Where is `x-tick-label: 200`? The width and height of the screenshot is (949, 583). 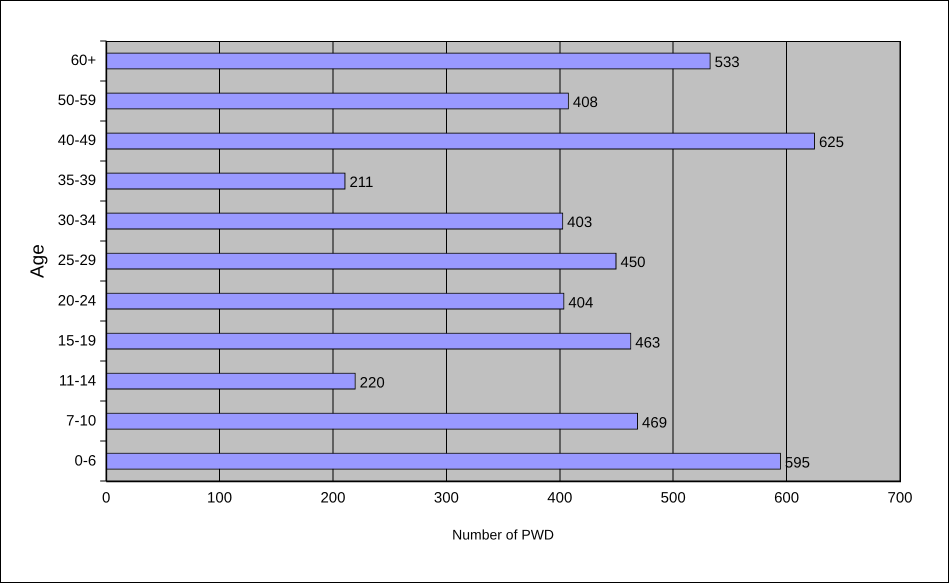
x-tick-label: 200 is located at coordinates (333, 497).